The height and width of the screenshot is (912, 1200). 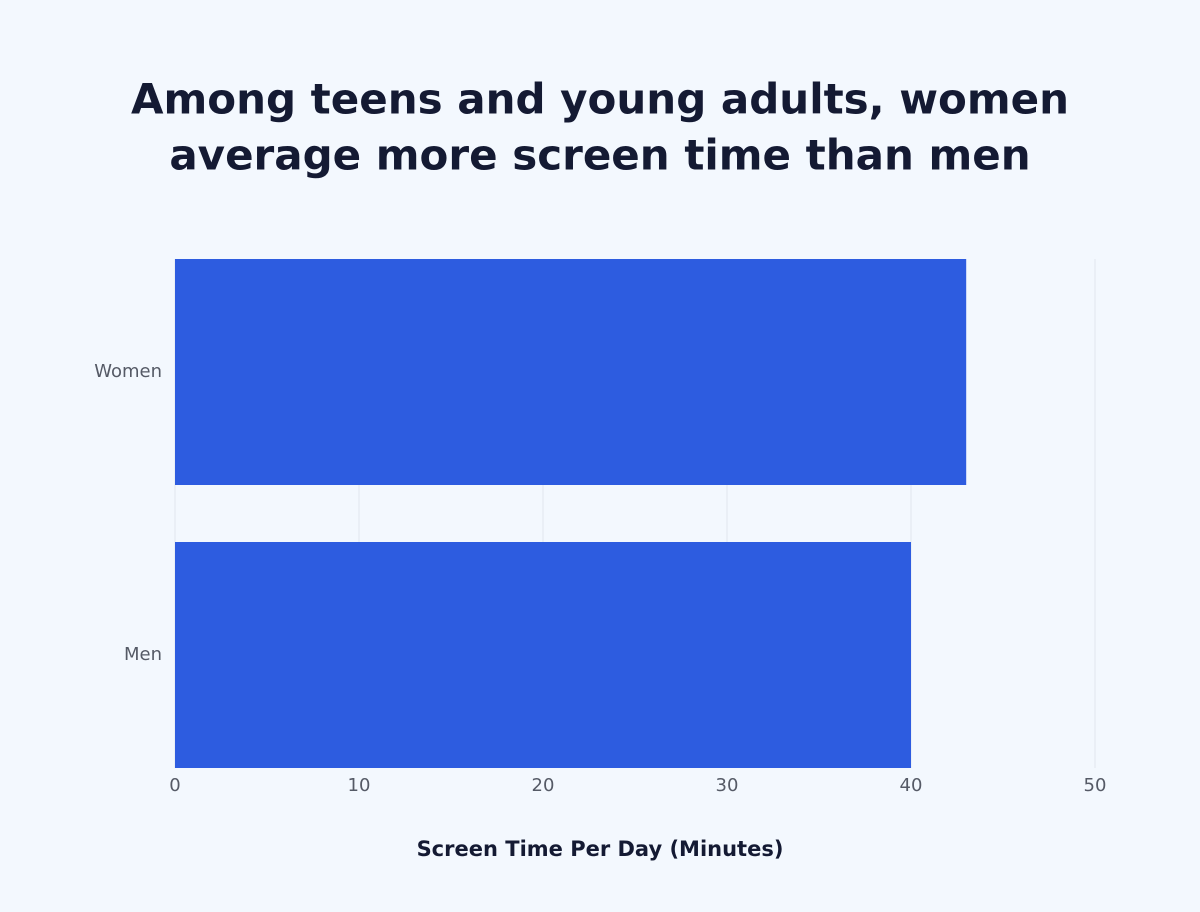 What do you see at coordinates (600, 849) in the screenshot?
I see `x-axis-label: Screen Time Per Day (Minutes)` at bounding box center [600, 849].